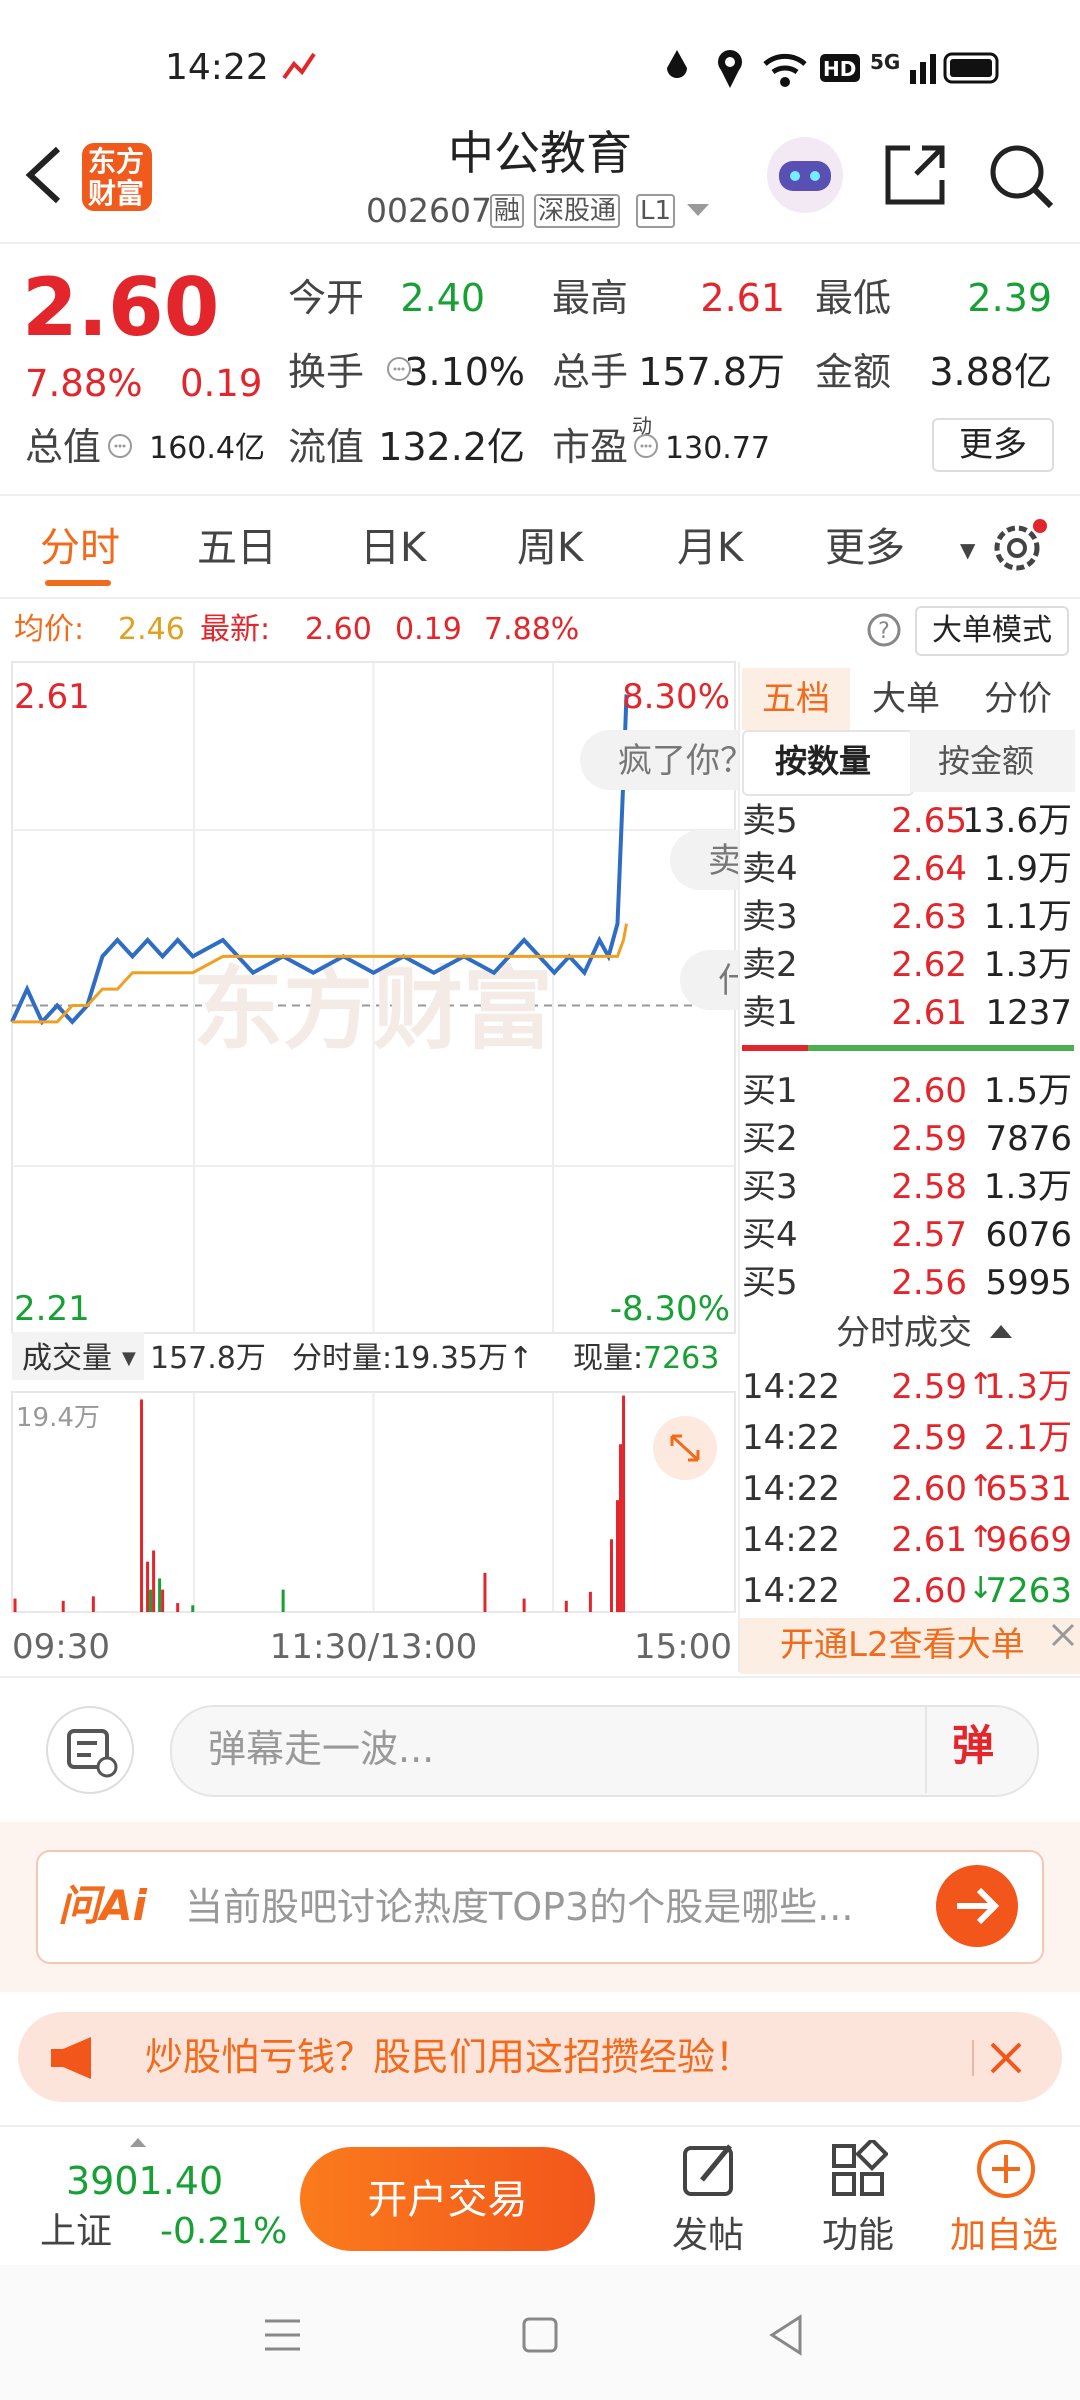 The image size is (1080, 2400). I want to click on banner, so click(540, 2057).